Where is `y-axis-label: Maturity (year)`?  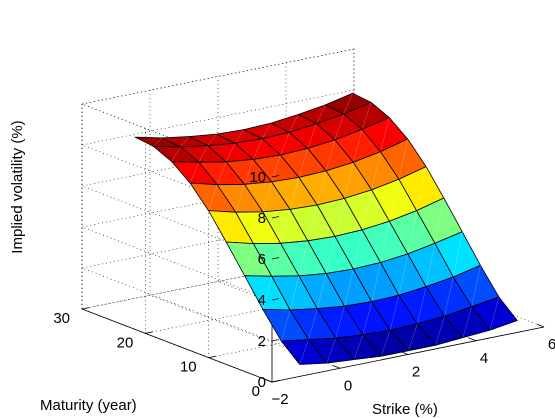 y-axis-label: Maturity (year) is located at coordinates (88, 405).